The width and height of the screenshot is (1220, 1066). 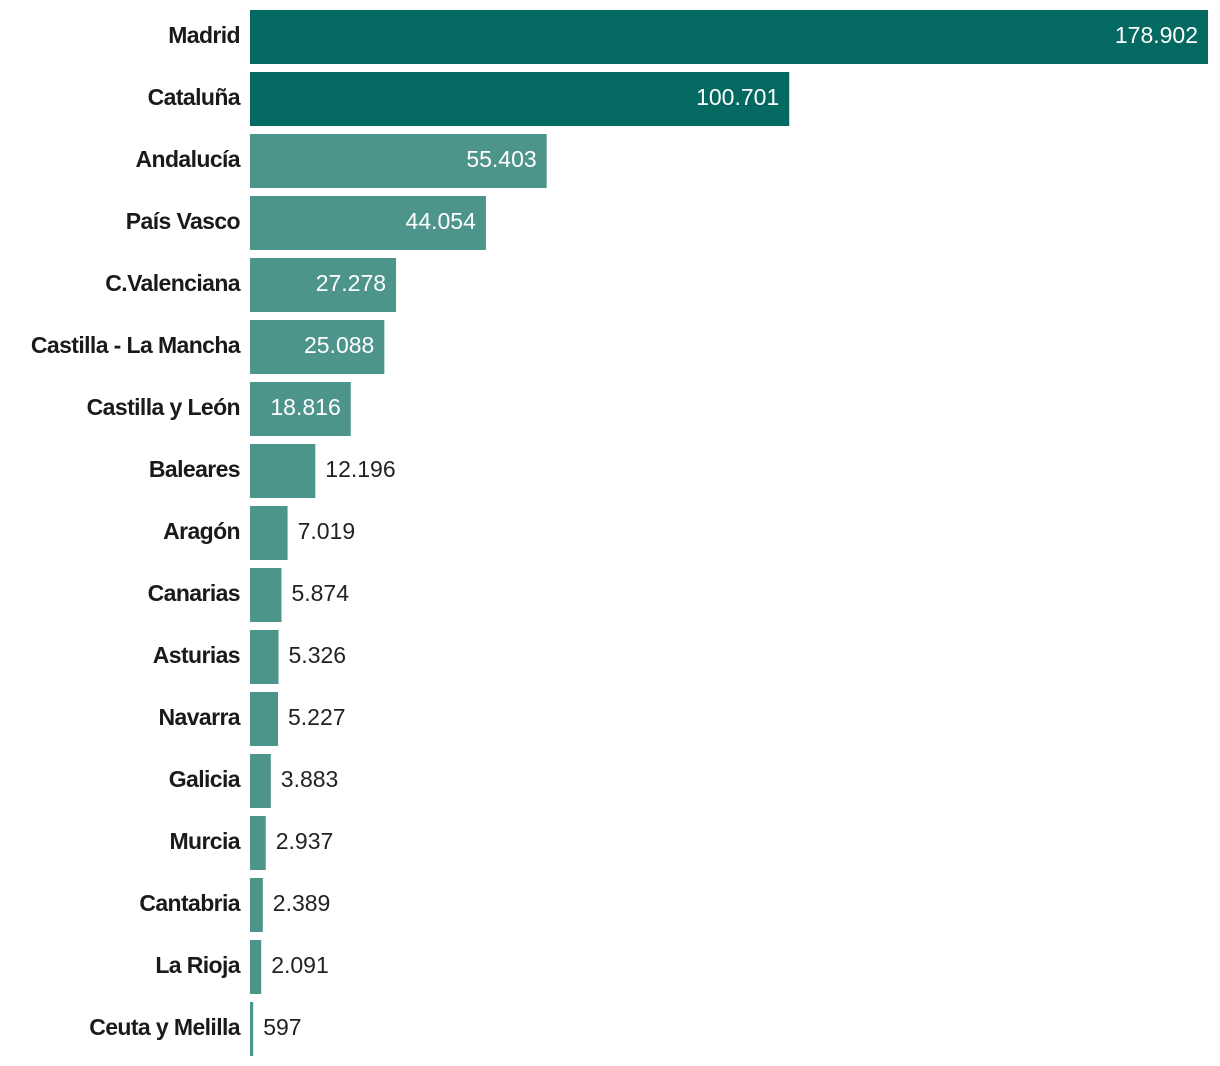 I want to click on data-label: 3.883, so click(x=310, y=779).